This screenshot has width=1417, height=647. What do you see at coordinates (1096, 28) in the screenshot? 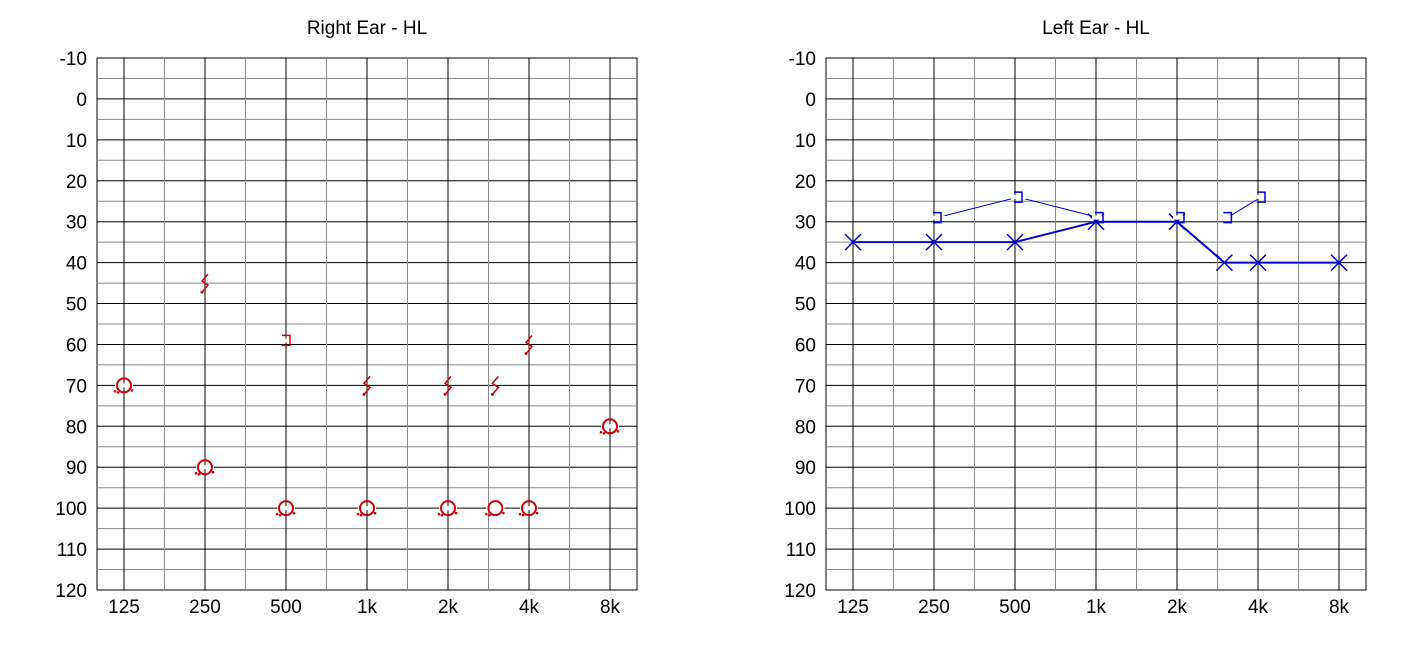
I see `left-ear-chart-title: Left Ear - HL` at bounding box center [1096, 28].